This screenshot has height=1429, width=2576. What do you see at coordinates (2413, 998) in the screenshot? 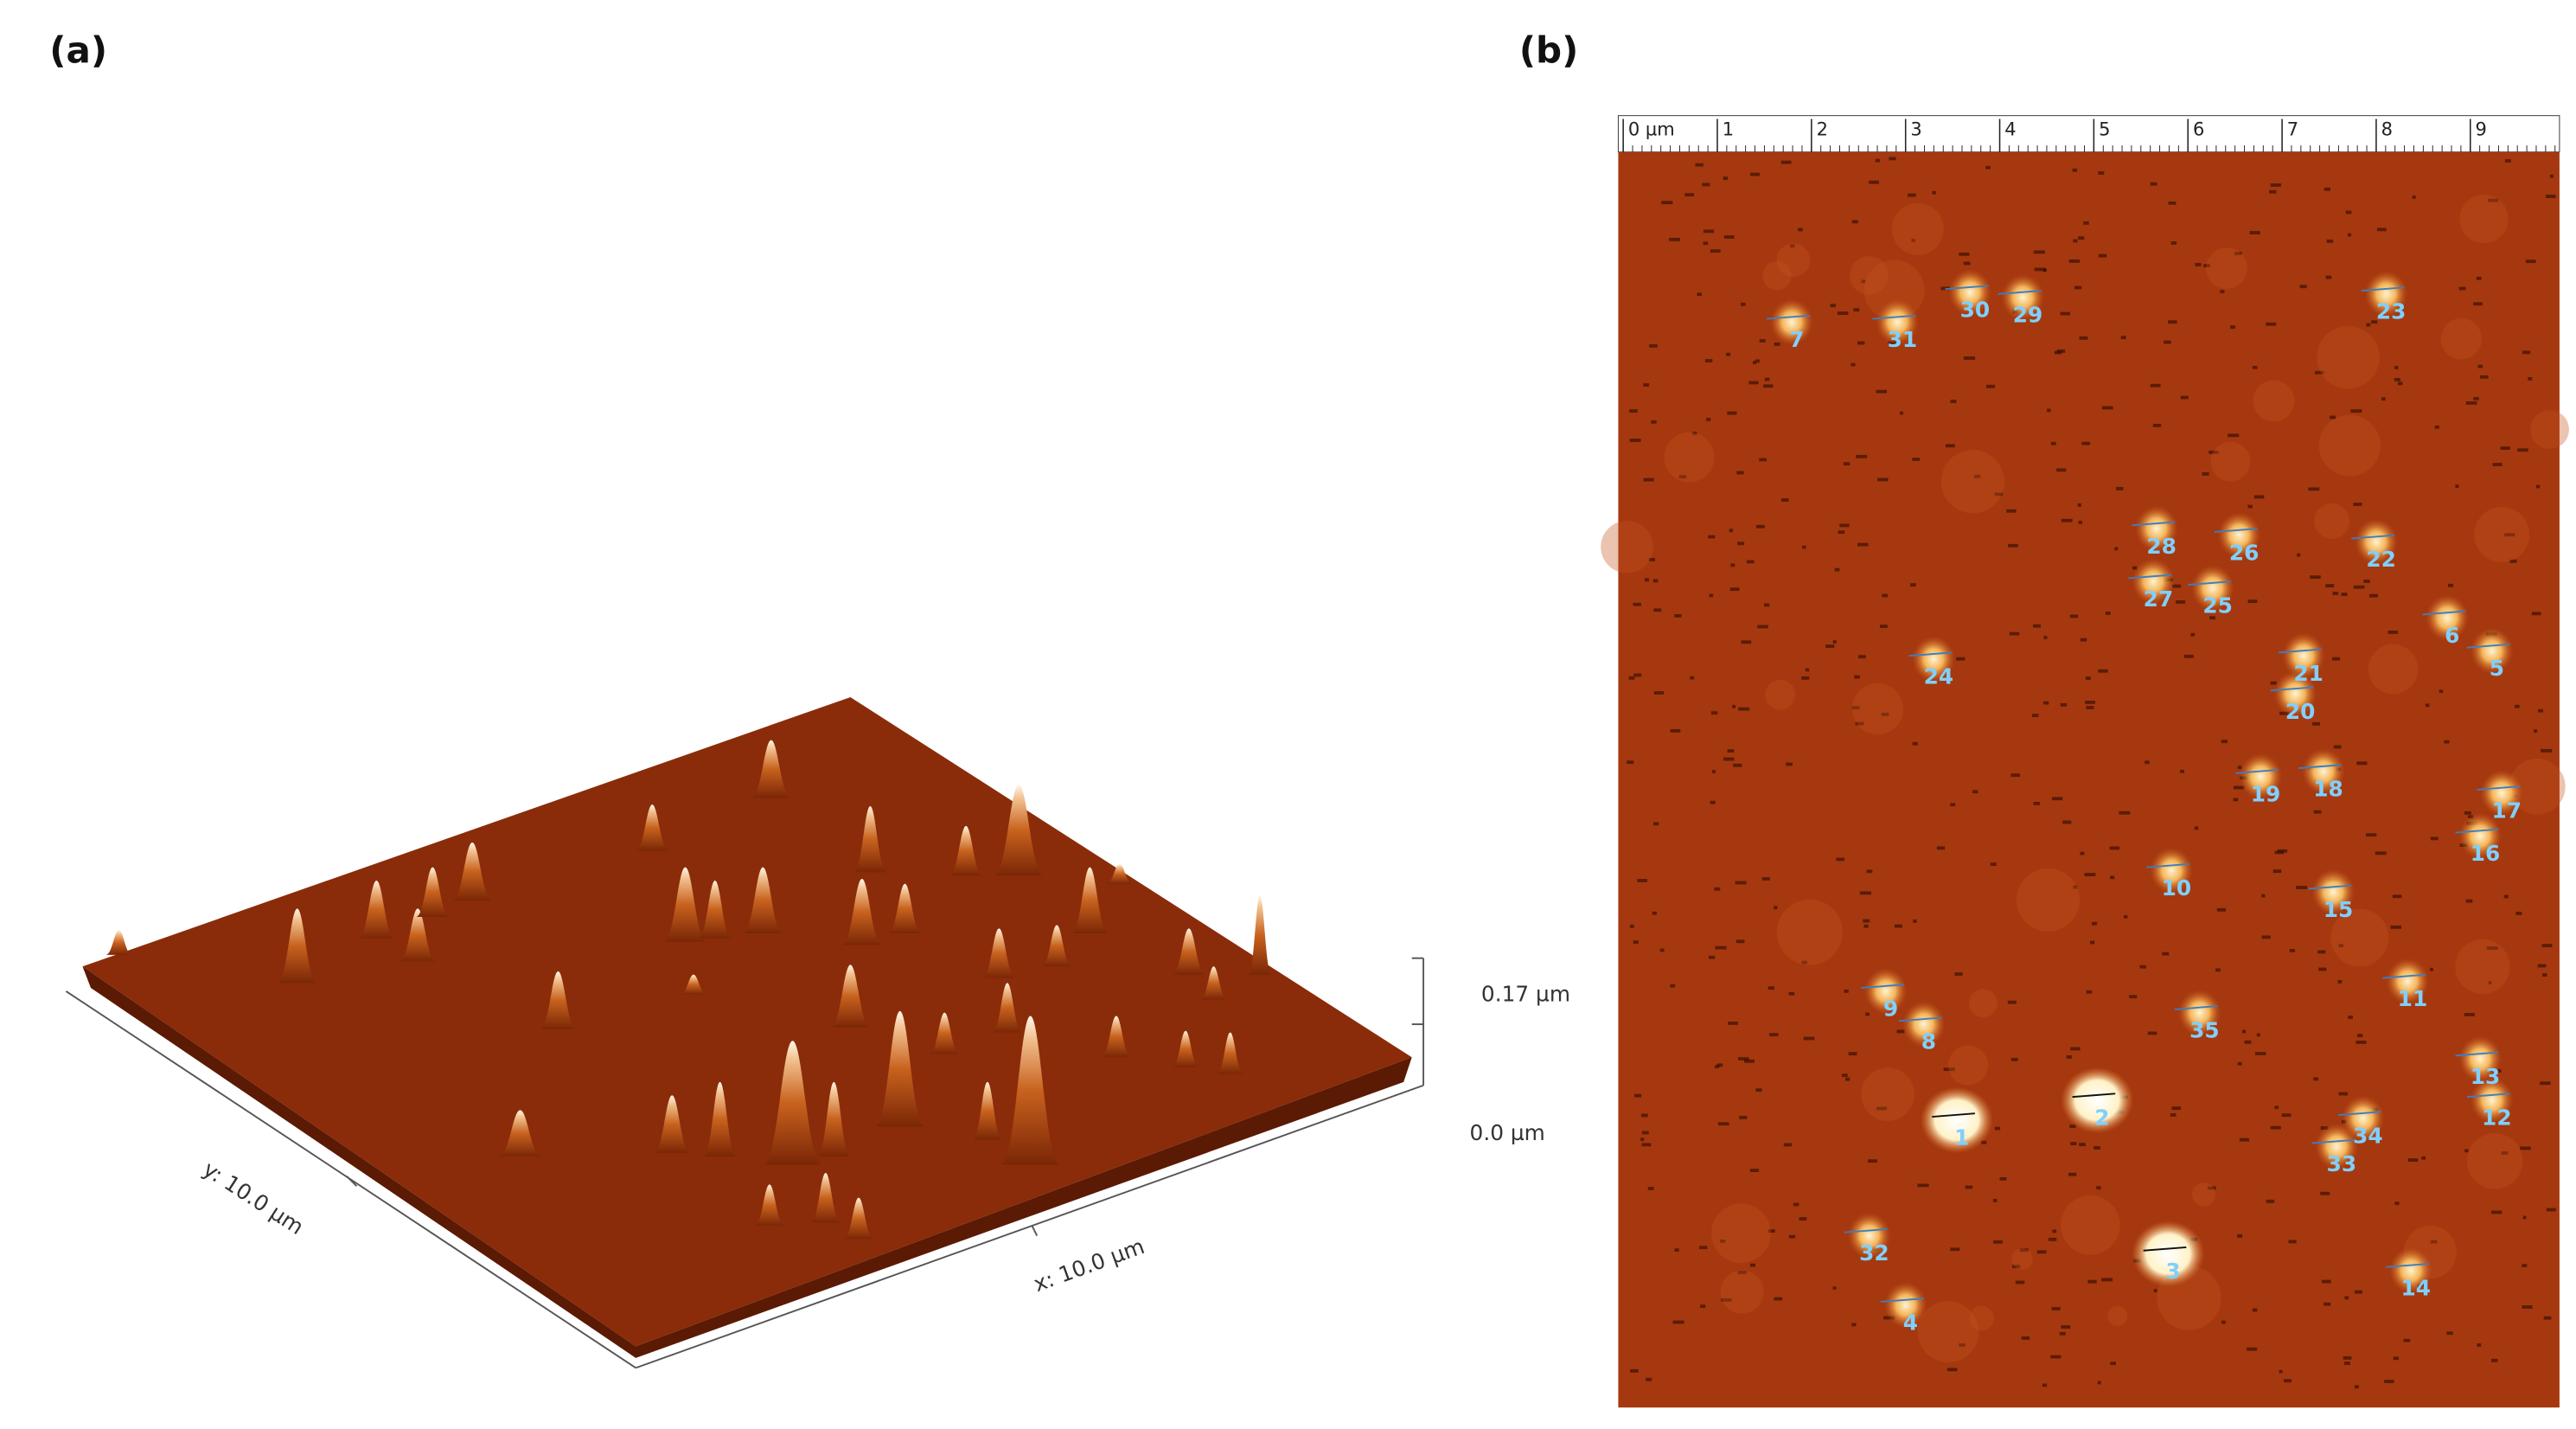
I see `particle-label: 11` at bounding box center [2413, 998].